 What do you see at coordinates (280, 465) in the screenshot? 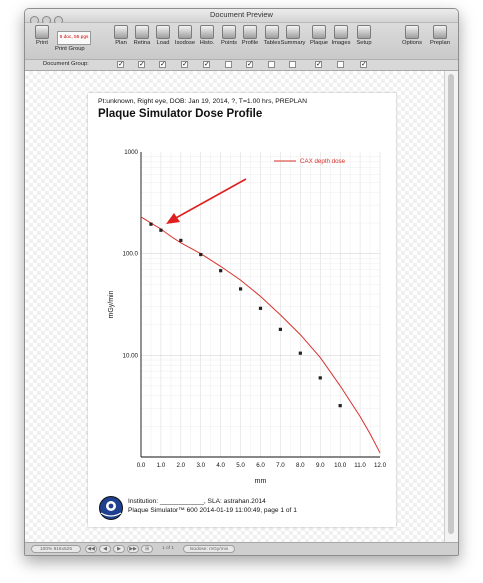
I see `x-tick-label: 7.0` at bounding box center [280, 465].